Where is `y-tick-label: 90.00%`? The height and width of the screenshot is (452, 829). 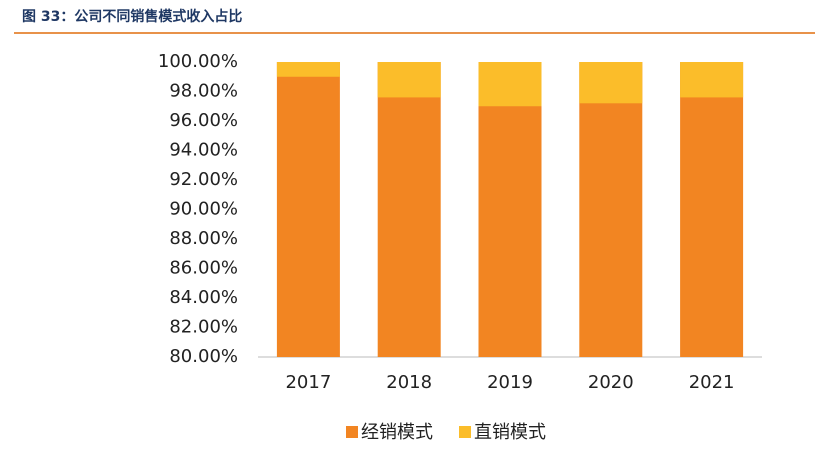
y-tick-label: 90.00% is located at coordinates (203, 209).